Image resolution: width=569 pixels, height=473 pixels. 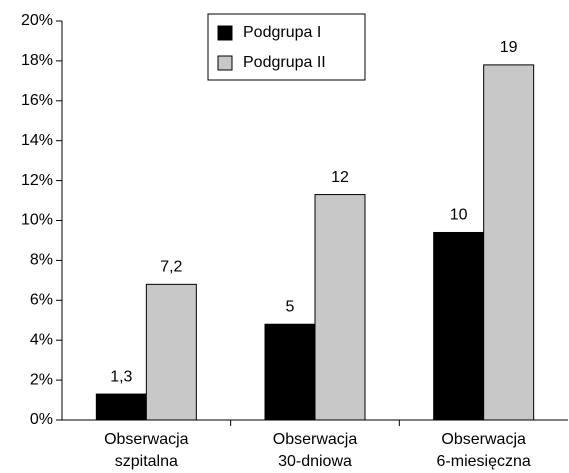 What do you see at coordinates (37, 180) in the screenshot?
I see `y-tick-label: 12%` at bounding box center [37, 180].